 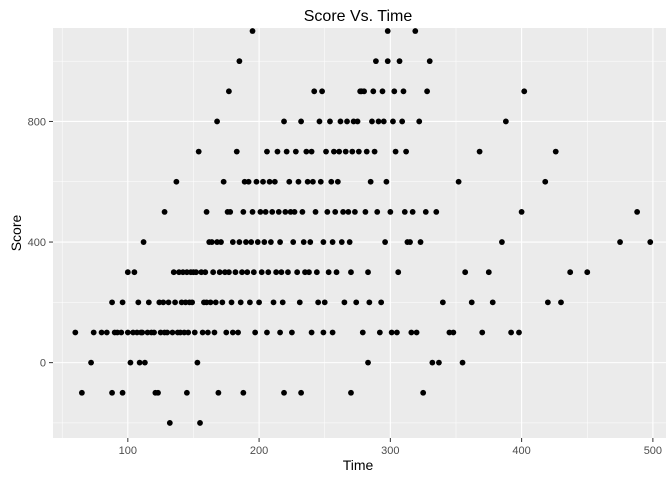 What do you see at coordinates (259, 451) in the screenshot?
I see `x-tick-label: 200` at bounding box center [259, 451].